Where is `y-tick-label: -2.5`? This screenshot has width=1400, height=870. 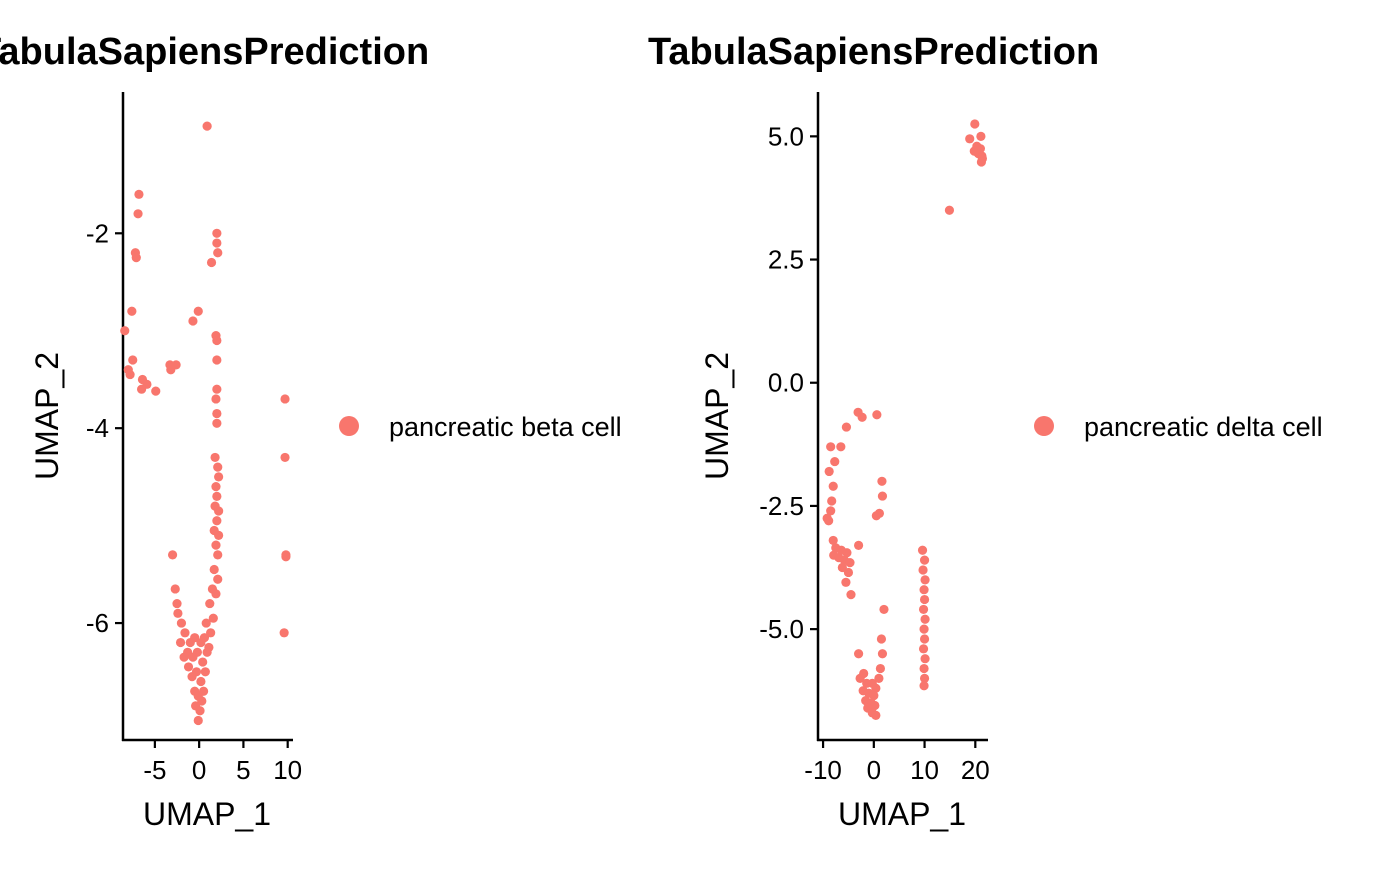
y-tick-label: -2.5 is located at coordinates (781, 506).